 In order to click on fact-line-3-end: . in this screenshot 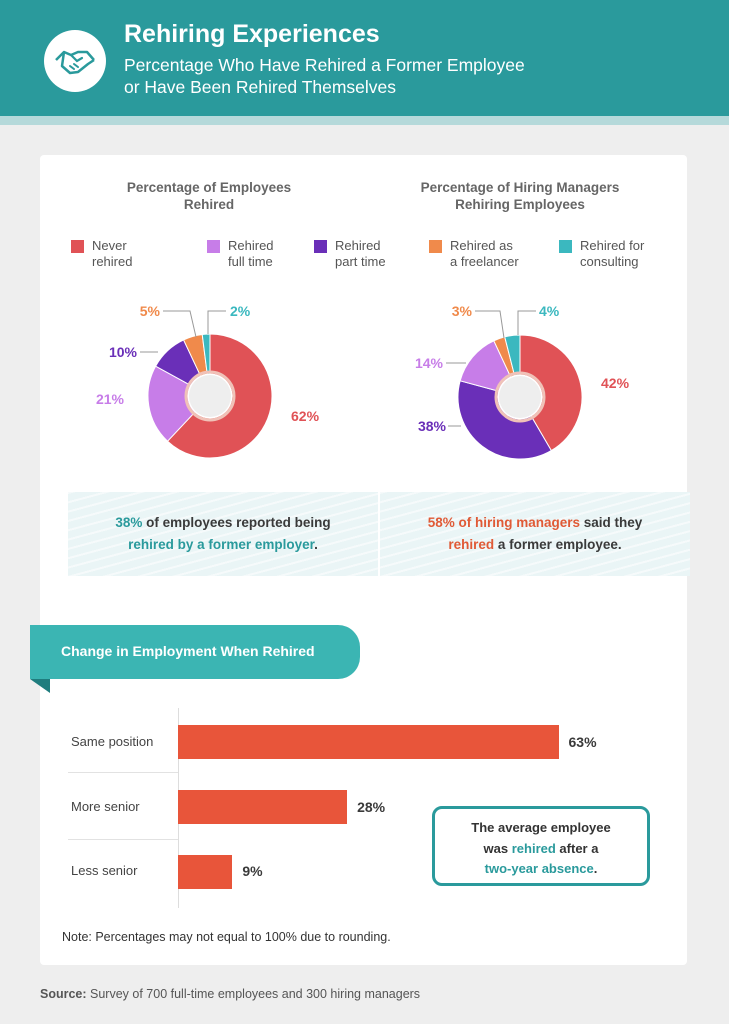, I will do `click(595, 868)`.